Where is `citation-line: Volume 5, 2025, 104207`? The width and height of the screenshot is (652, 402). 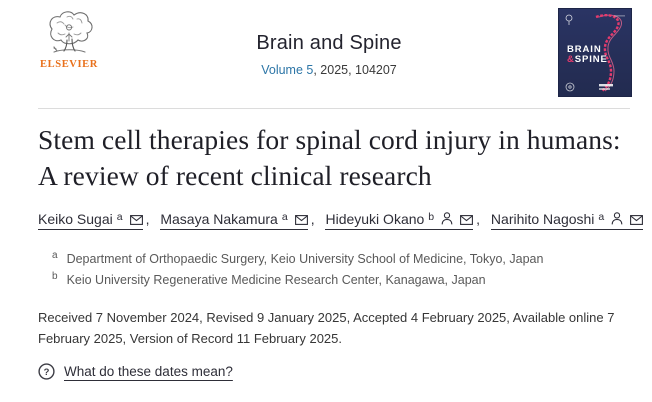
citation-line: Volume 5, 2025, 104207 is located at coordinates (329, 70).